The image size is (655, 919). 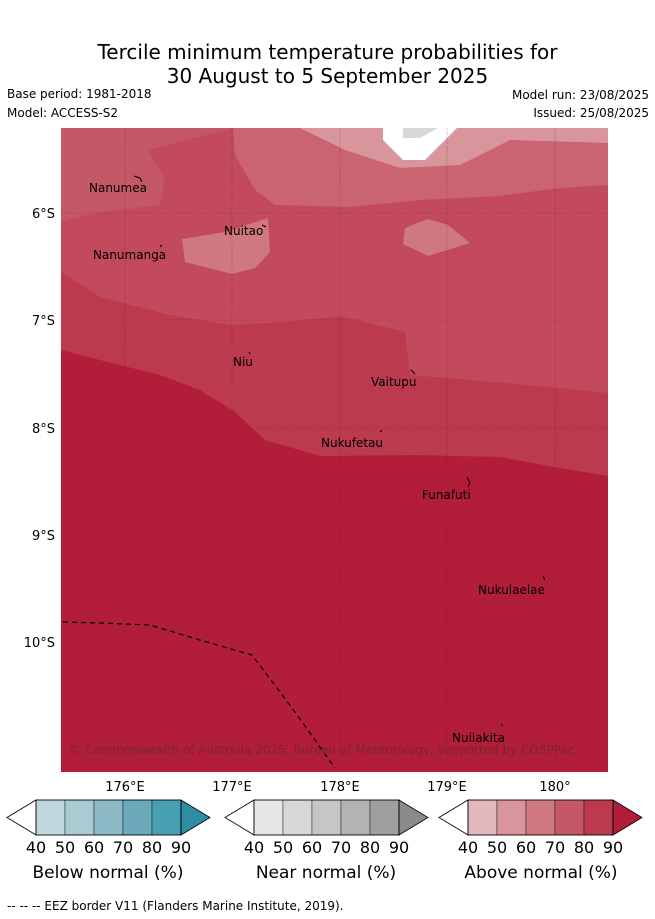 What do you see at coordinates (181, 847) in the screenshot?
I see `colorbar-below-tick-label: 90` at bounding box center [181, 847].